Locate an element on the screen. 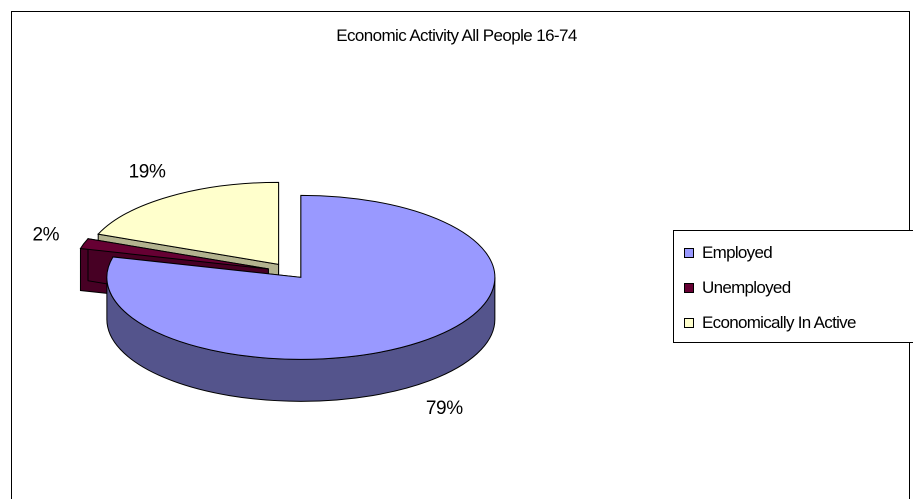  data-label-unemployed: 2% is located at coordinates (45, 234).